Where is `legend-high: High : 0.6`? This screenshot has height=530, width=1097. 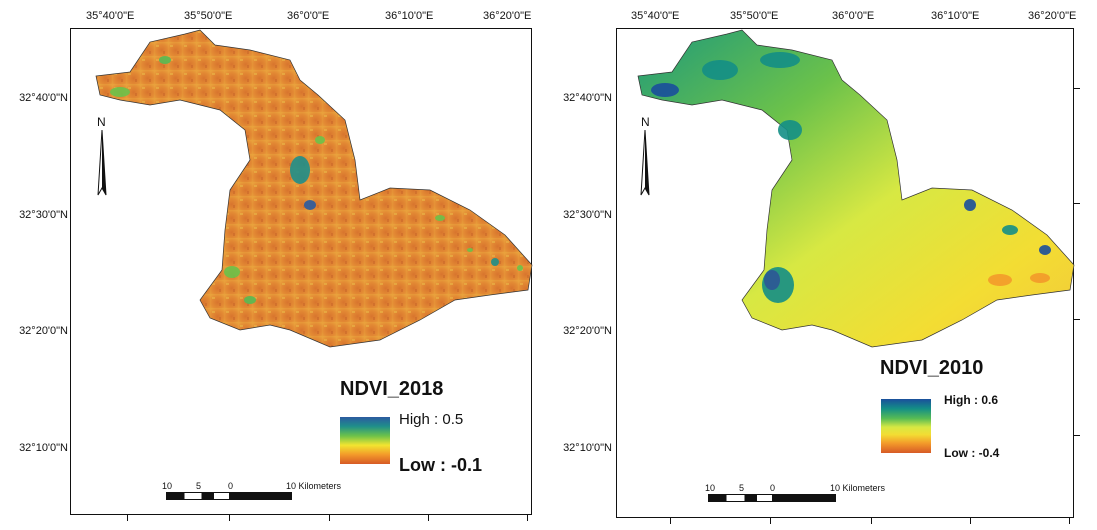
legend-high: High : 0.6 is located at coordinates (971, 400).